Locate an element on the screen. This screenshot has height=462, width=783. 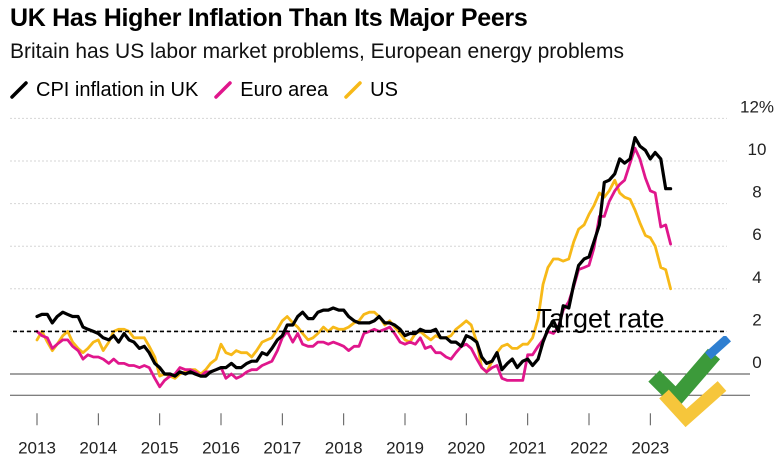
y-tick-label: 2 is located at coordinates (756, 319).